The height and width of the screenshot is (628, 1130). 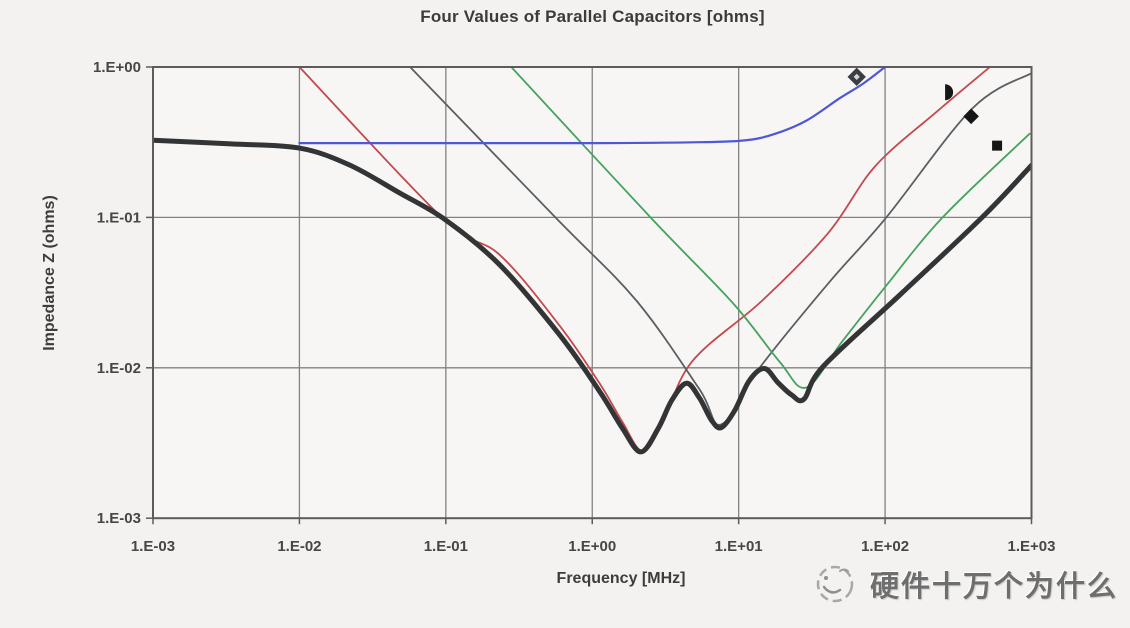 What do you see at coordinates (119, 518) in the screenshot?
I see `y-tick-label: 1.E-03` at bounding box center [119, 518].